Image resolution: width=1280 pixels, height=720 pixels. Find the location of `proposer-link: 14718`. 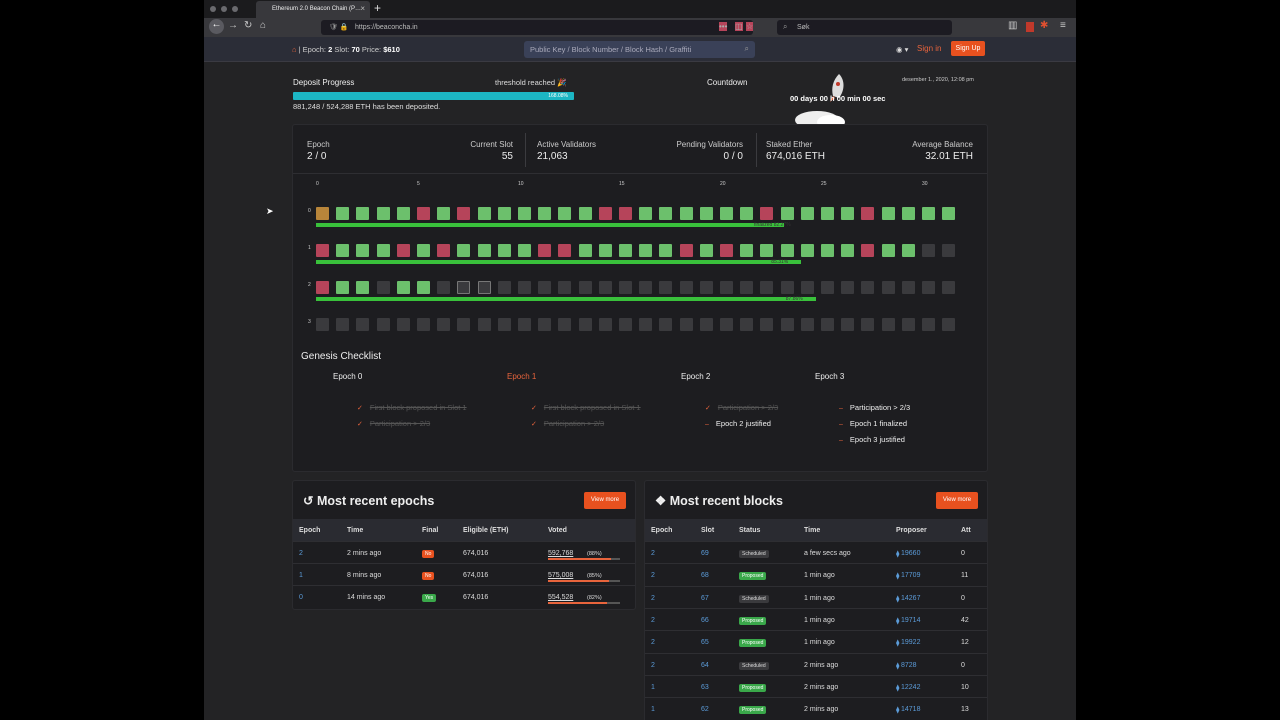

proposer-link: 14718 is located at coordinates (911, 710).